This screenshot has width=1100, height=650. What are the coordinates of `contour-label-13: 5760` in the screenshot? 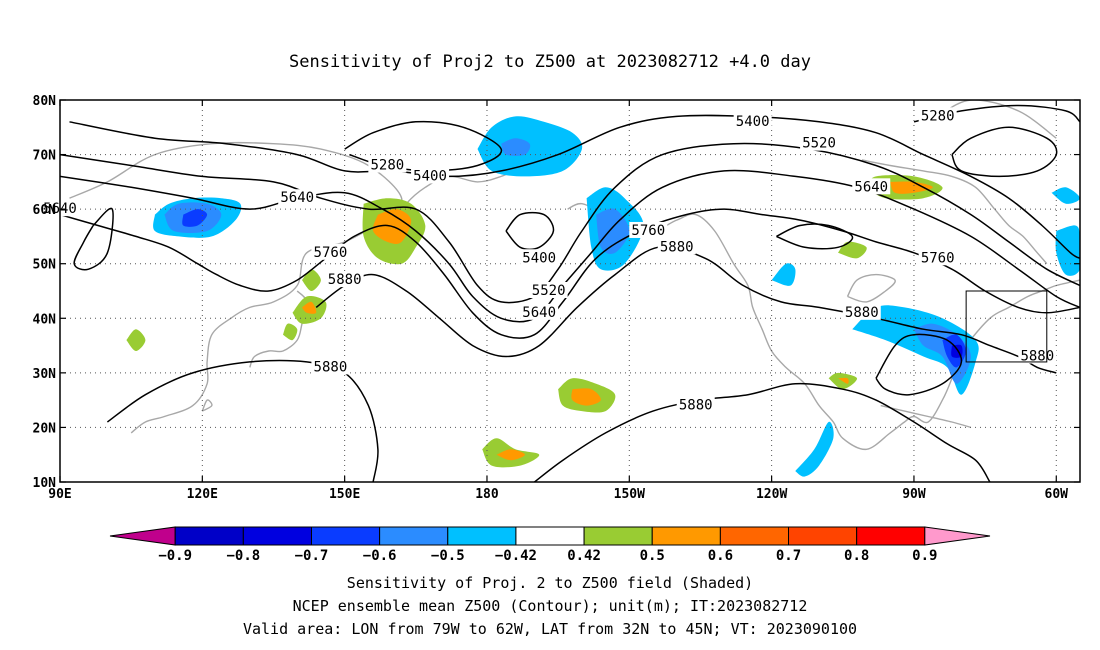 It's located at (938, 258).